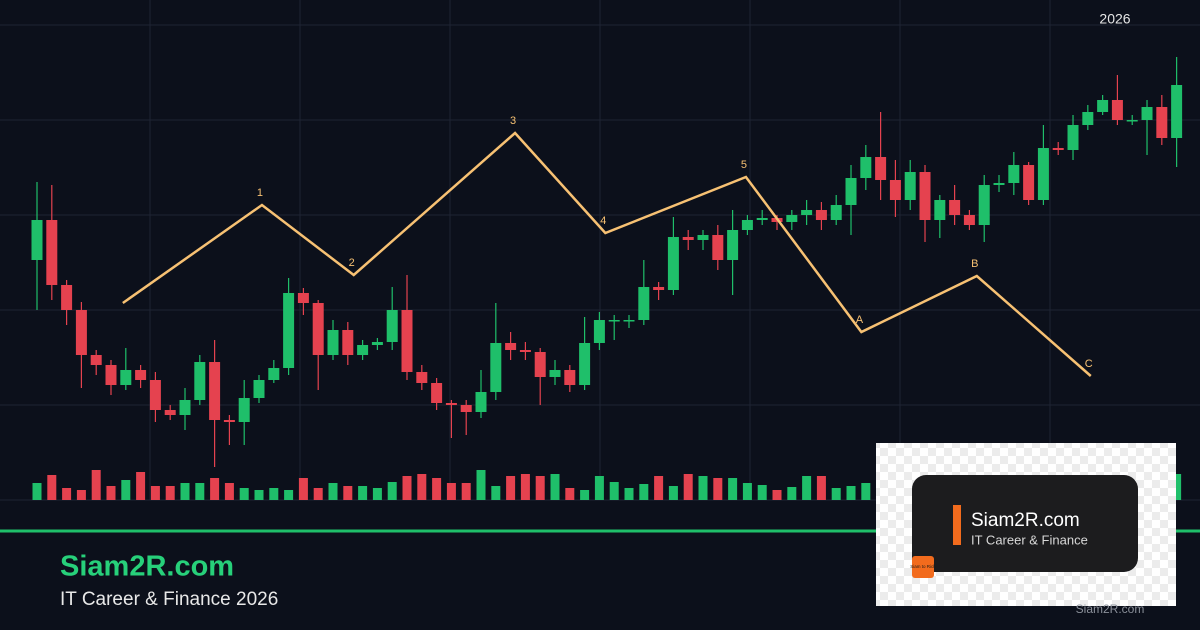 This screenshot has width=1200, height=630. I want to click on watermark: Siam2R.com, so click(1110, 609).